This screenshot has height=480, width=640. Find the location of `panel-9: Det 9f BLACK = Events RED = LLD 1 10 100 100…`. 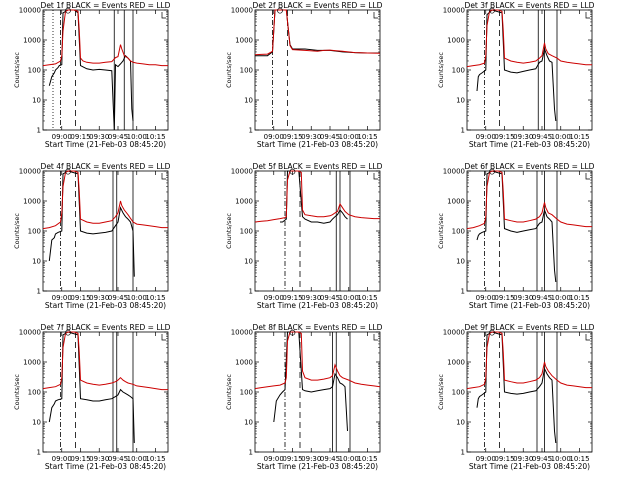

panel-9: Det 9f BLACK = Events RED = LLD 1 10 100 100… is located at coordinates (516, 397).